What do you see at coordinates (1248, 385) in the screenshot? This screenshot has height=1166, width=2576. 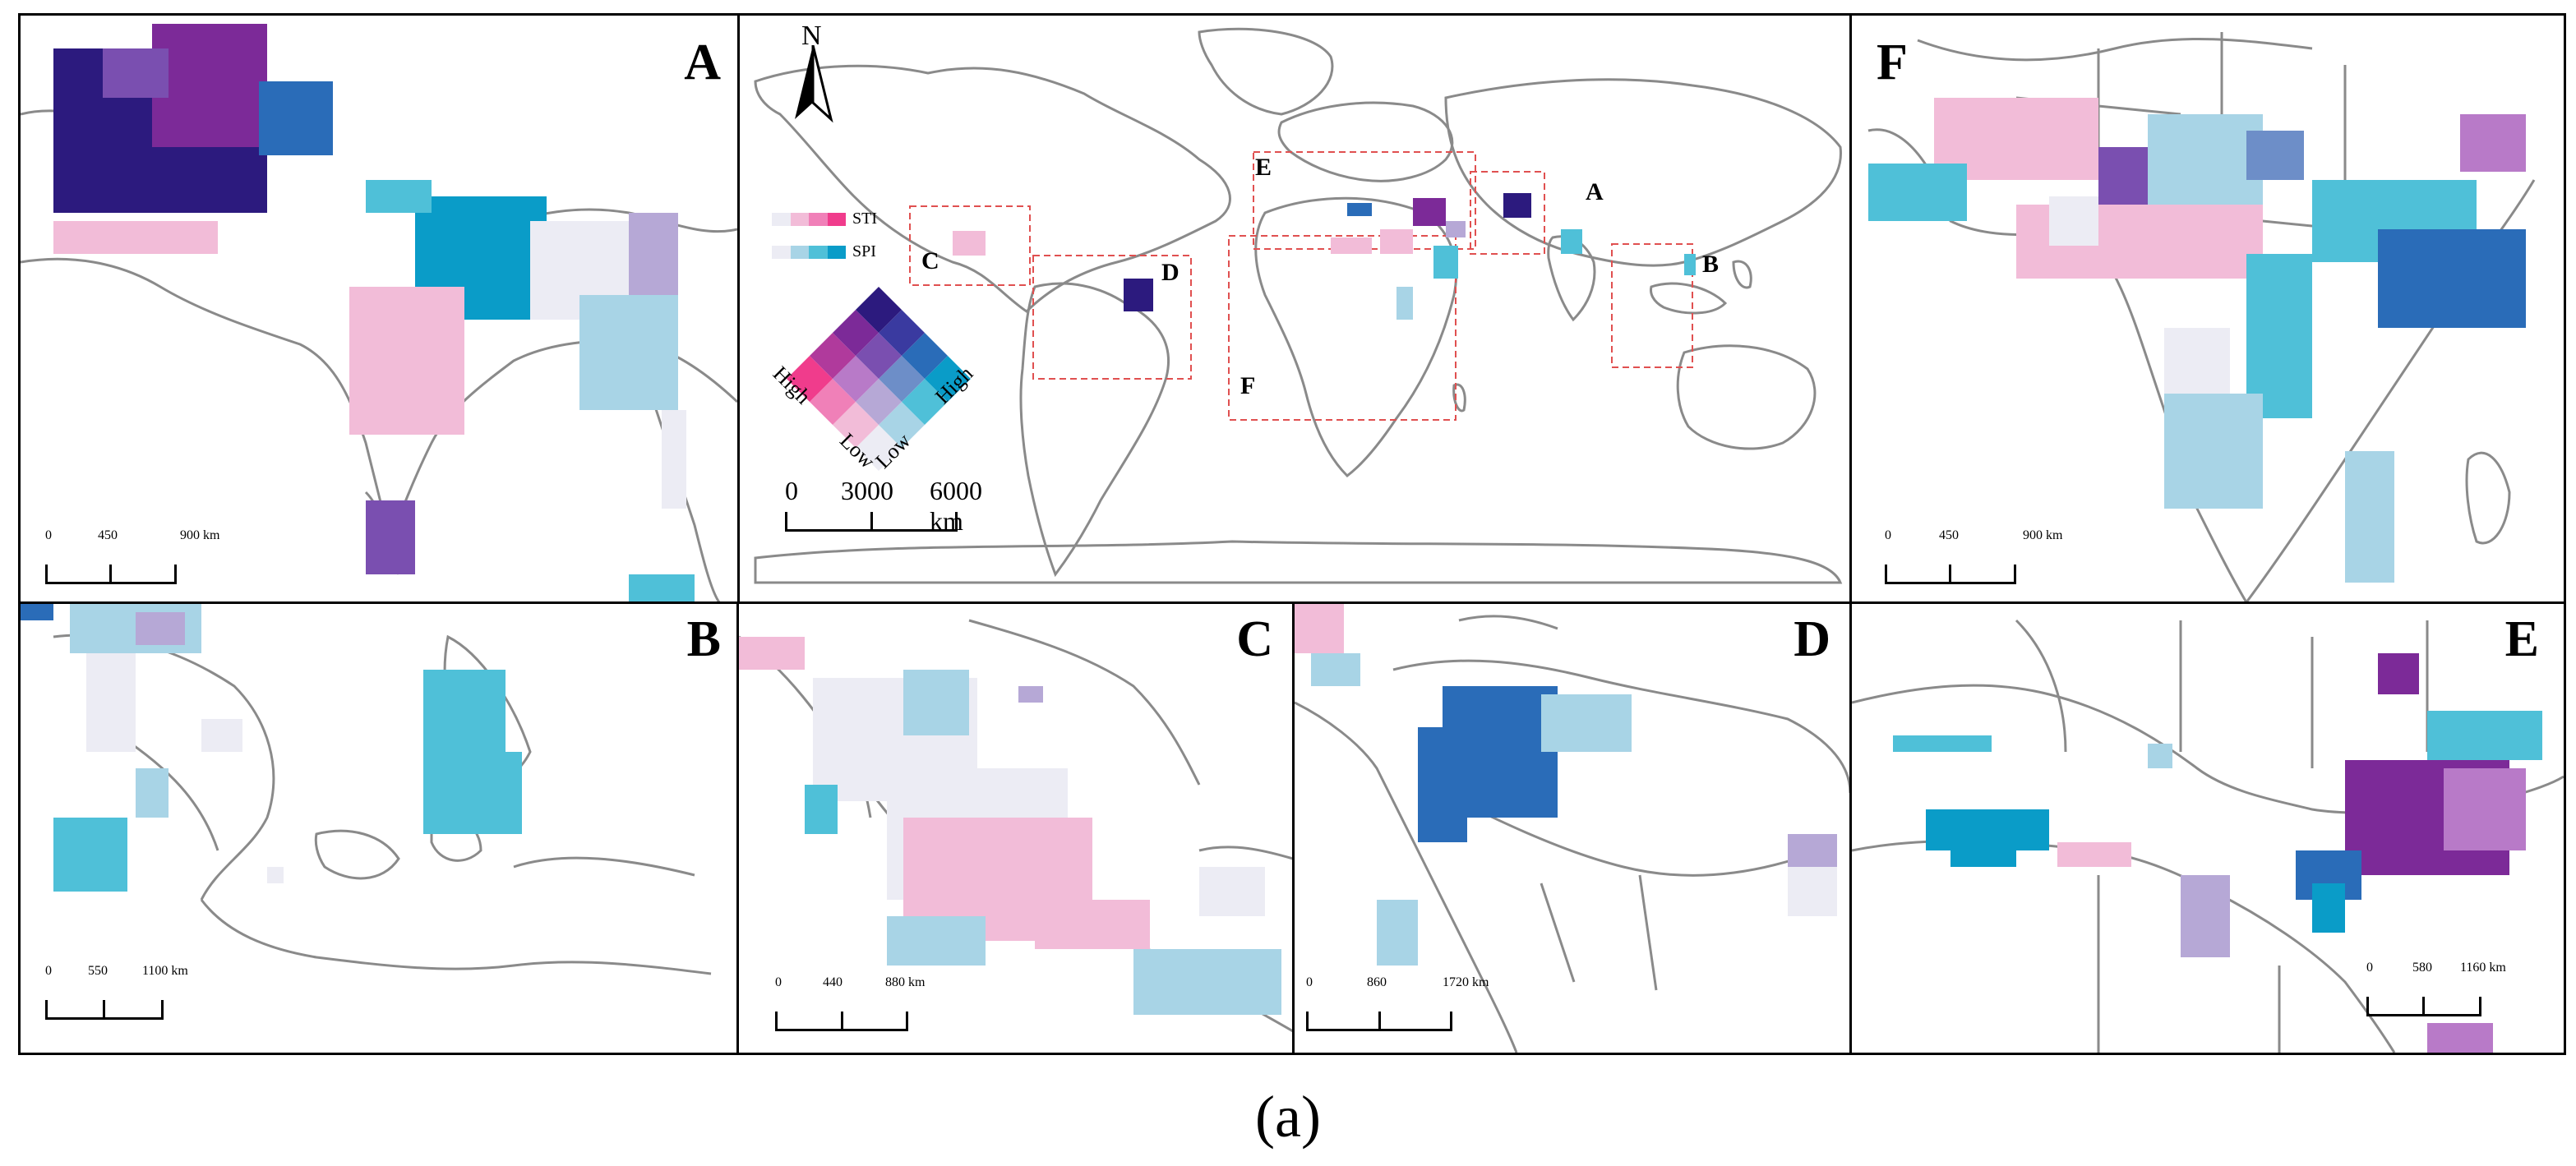 I see `inset-label-f: F` at bounding box center [1248, 385].